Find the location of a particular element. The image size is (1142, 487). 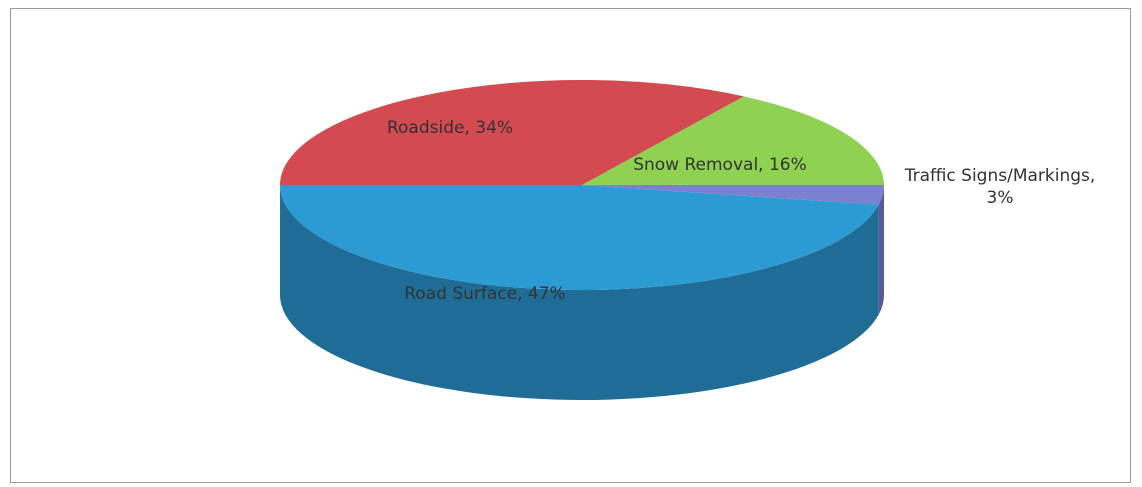

data-label: Snow Removal, 16% is located at coordinates (720, 165).